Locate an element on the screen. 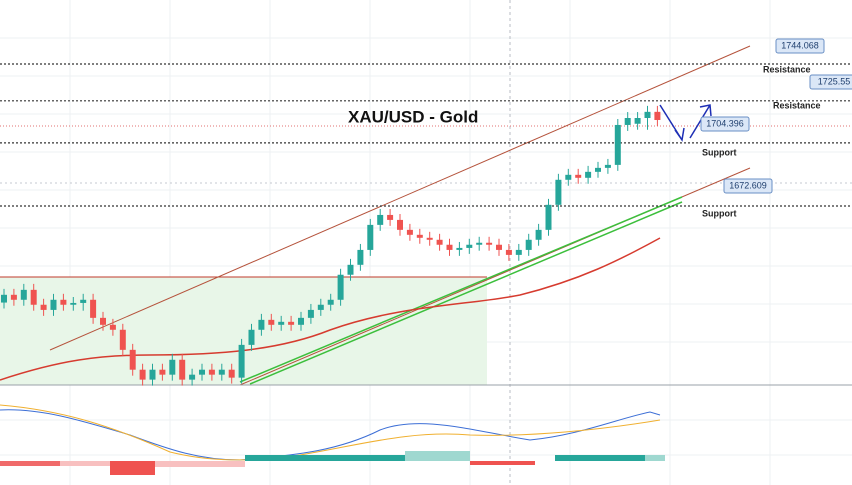 This screenshot has width=852, height=485. level-label: 1725.55 is located at coordinates (834, 81).